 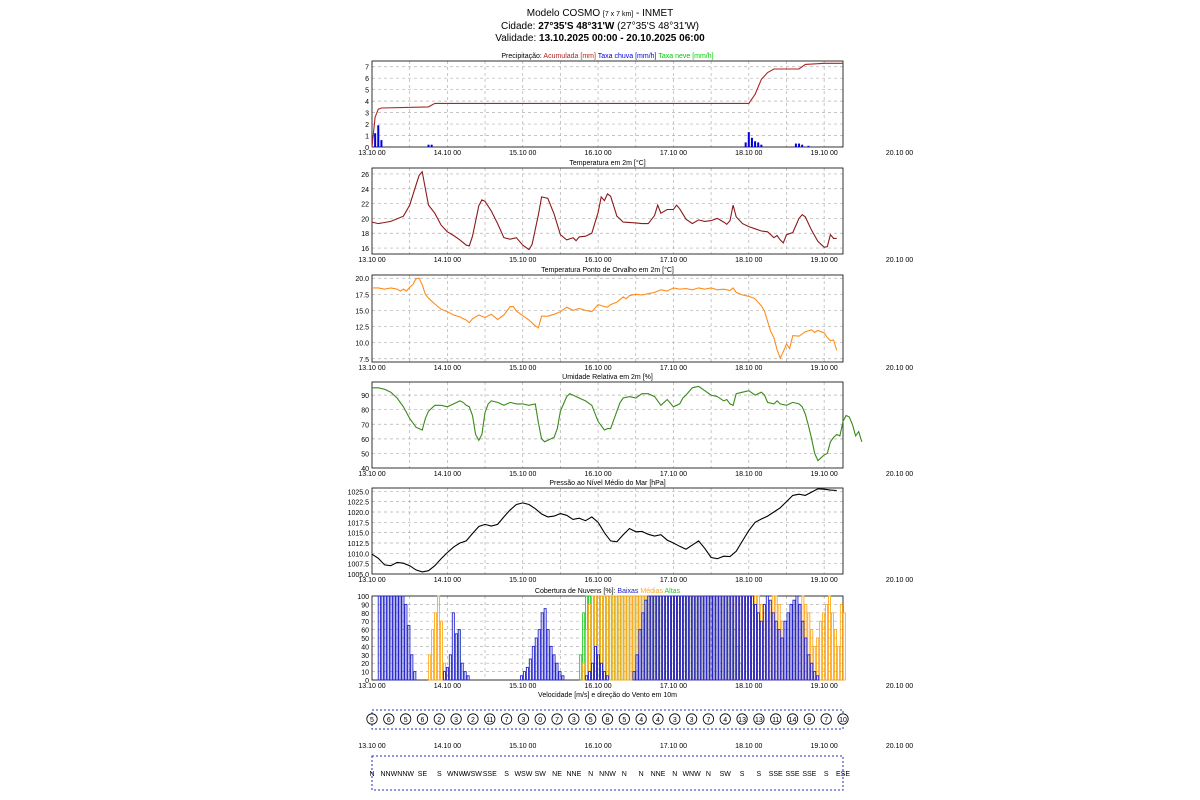 What do you see at coordinates (365, 175) in the screenshot?
I see `y-tick-label: 26` at bounding box center [365, 175].